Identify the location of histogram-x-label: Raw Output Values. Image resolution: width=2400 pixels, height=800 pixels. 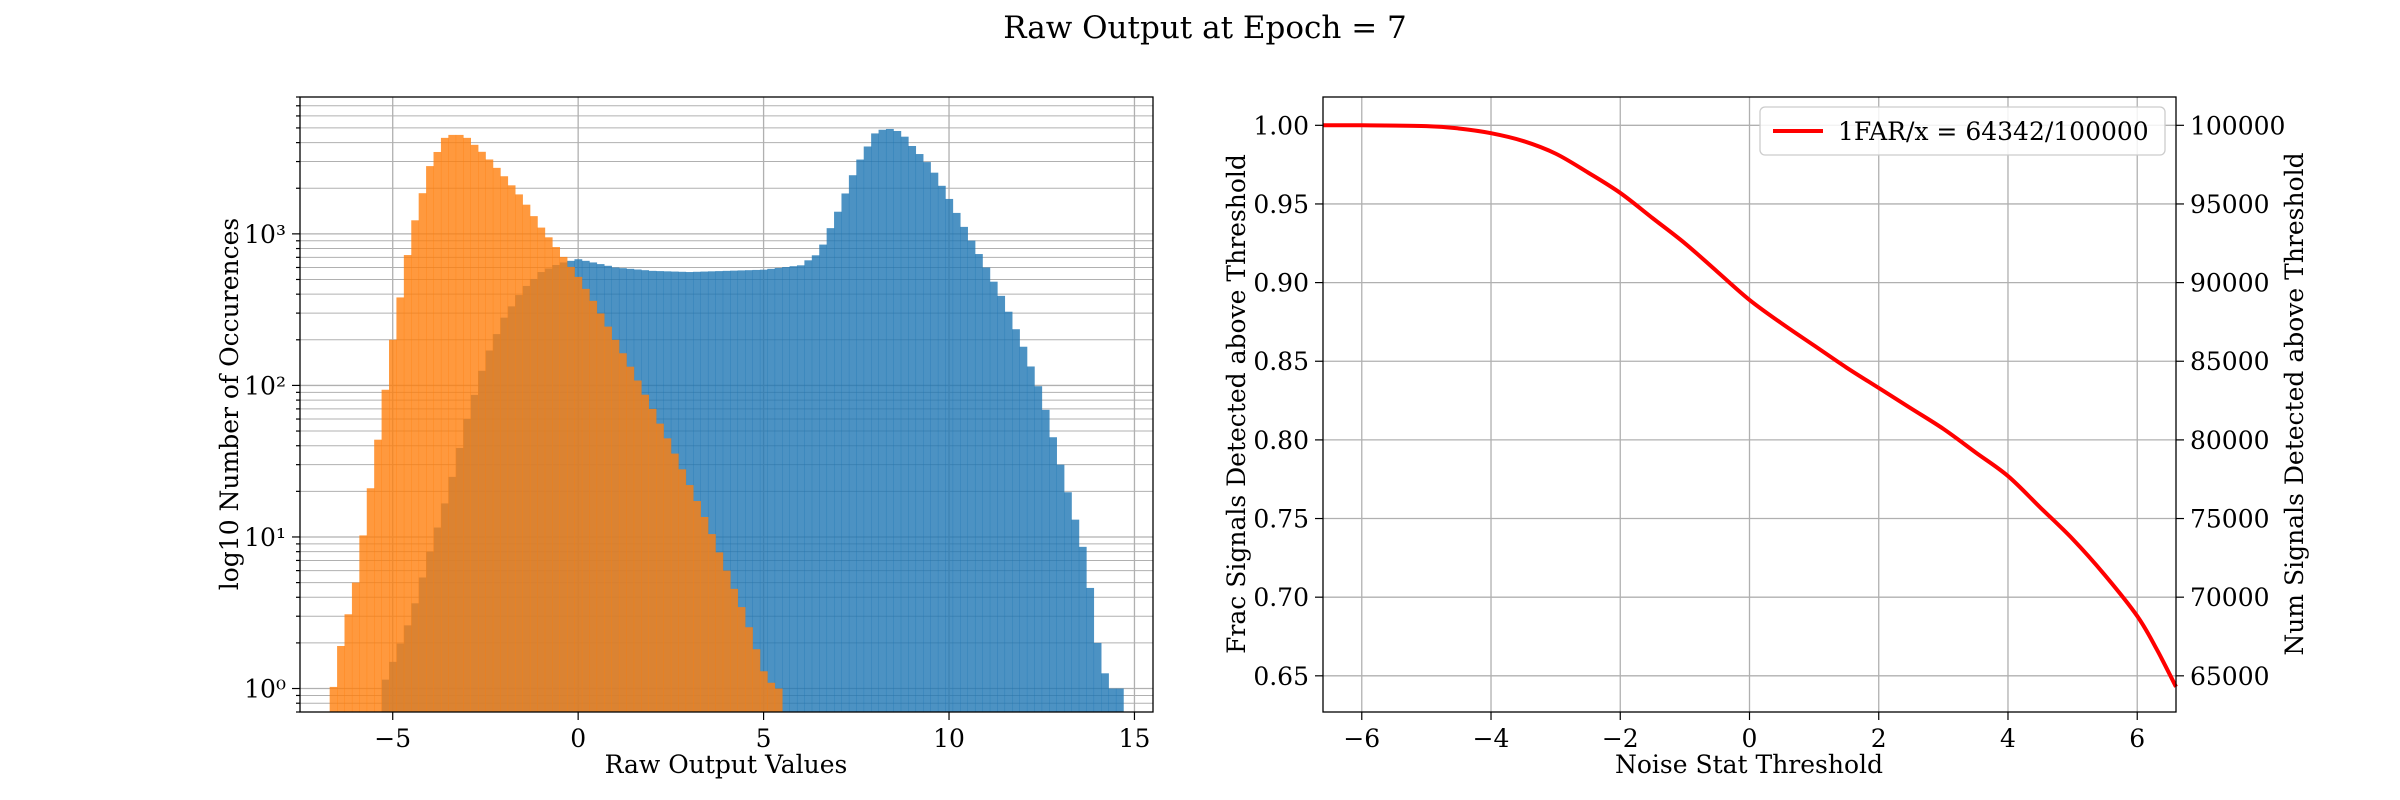
(726, 764).